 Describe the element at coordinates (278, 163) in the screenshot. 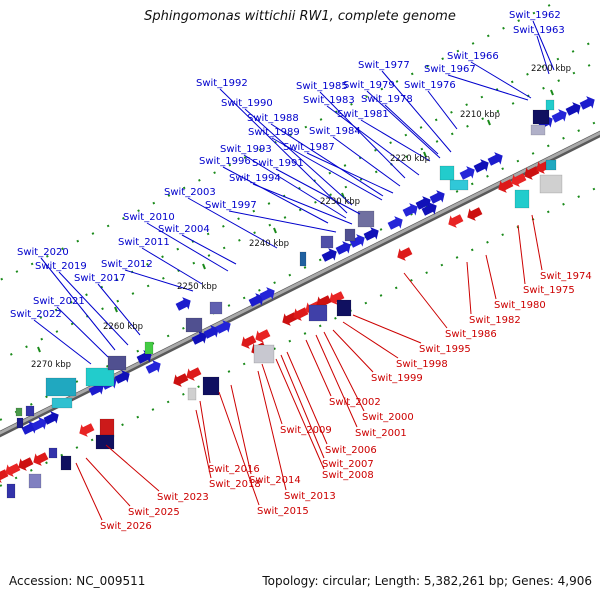

I see `forward-gene-label: Swit_1991` at that location.